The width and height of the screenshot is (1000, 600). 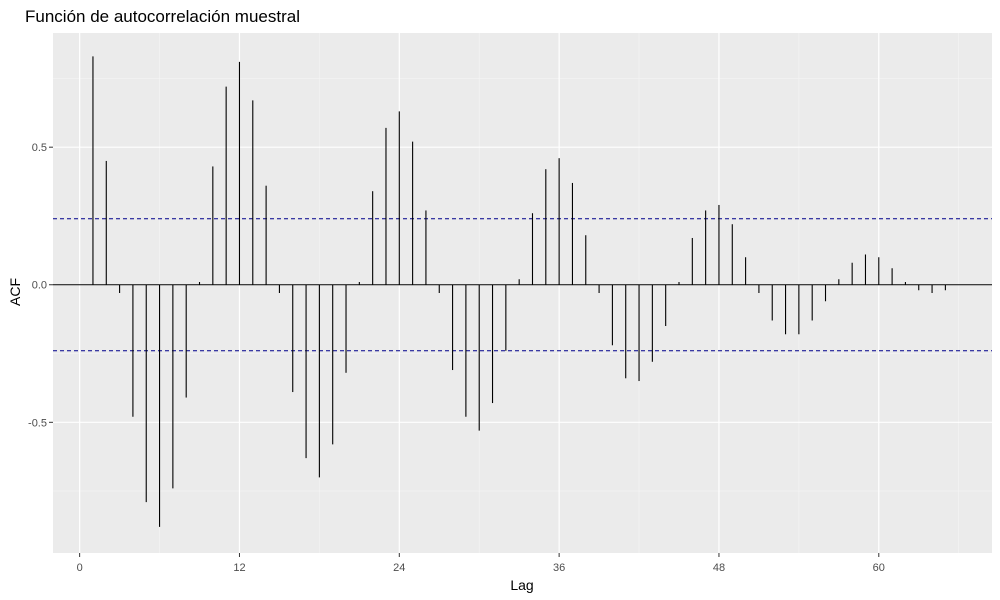 I want to click on chart-title: Función de autocorrelación muestral, so click(x=162, y=16).